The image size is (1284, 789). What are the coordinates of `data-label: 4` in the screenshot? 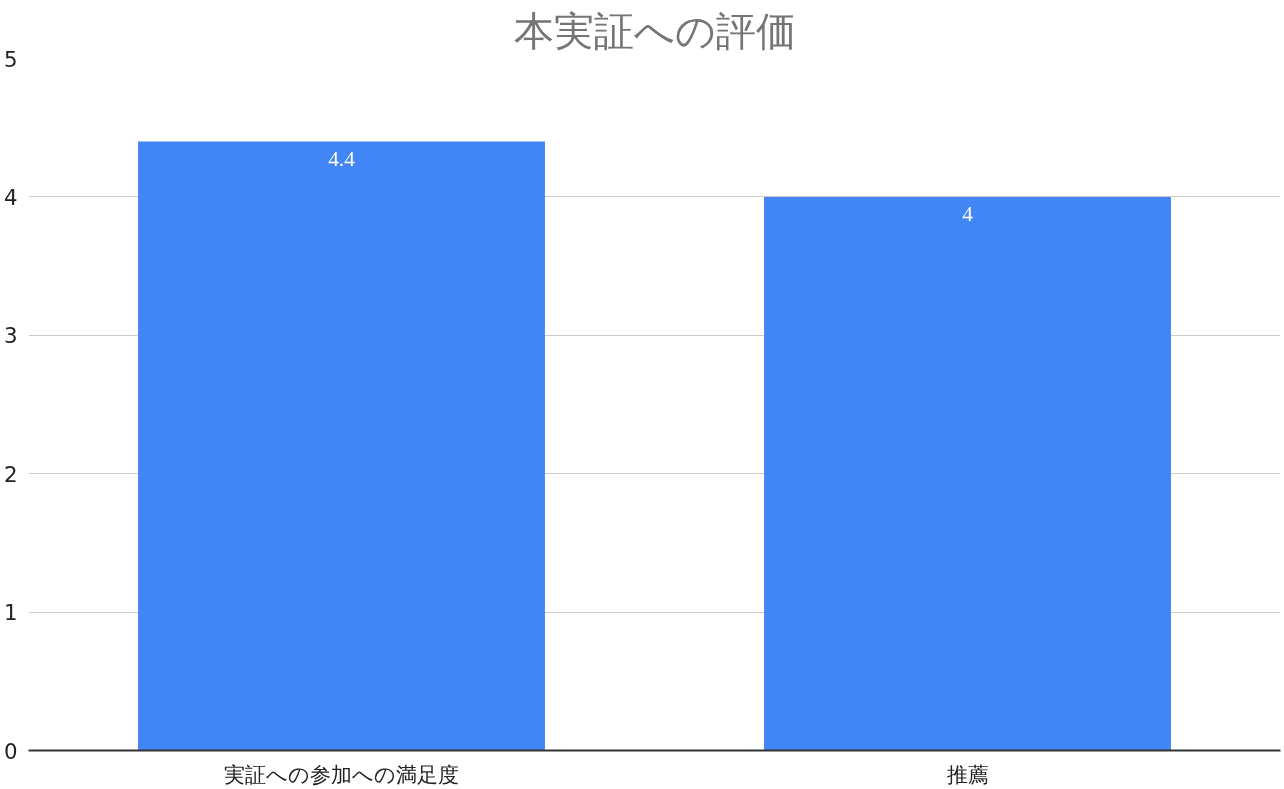 It's located at (968, 213).